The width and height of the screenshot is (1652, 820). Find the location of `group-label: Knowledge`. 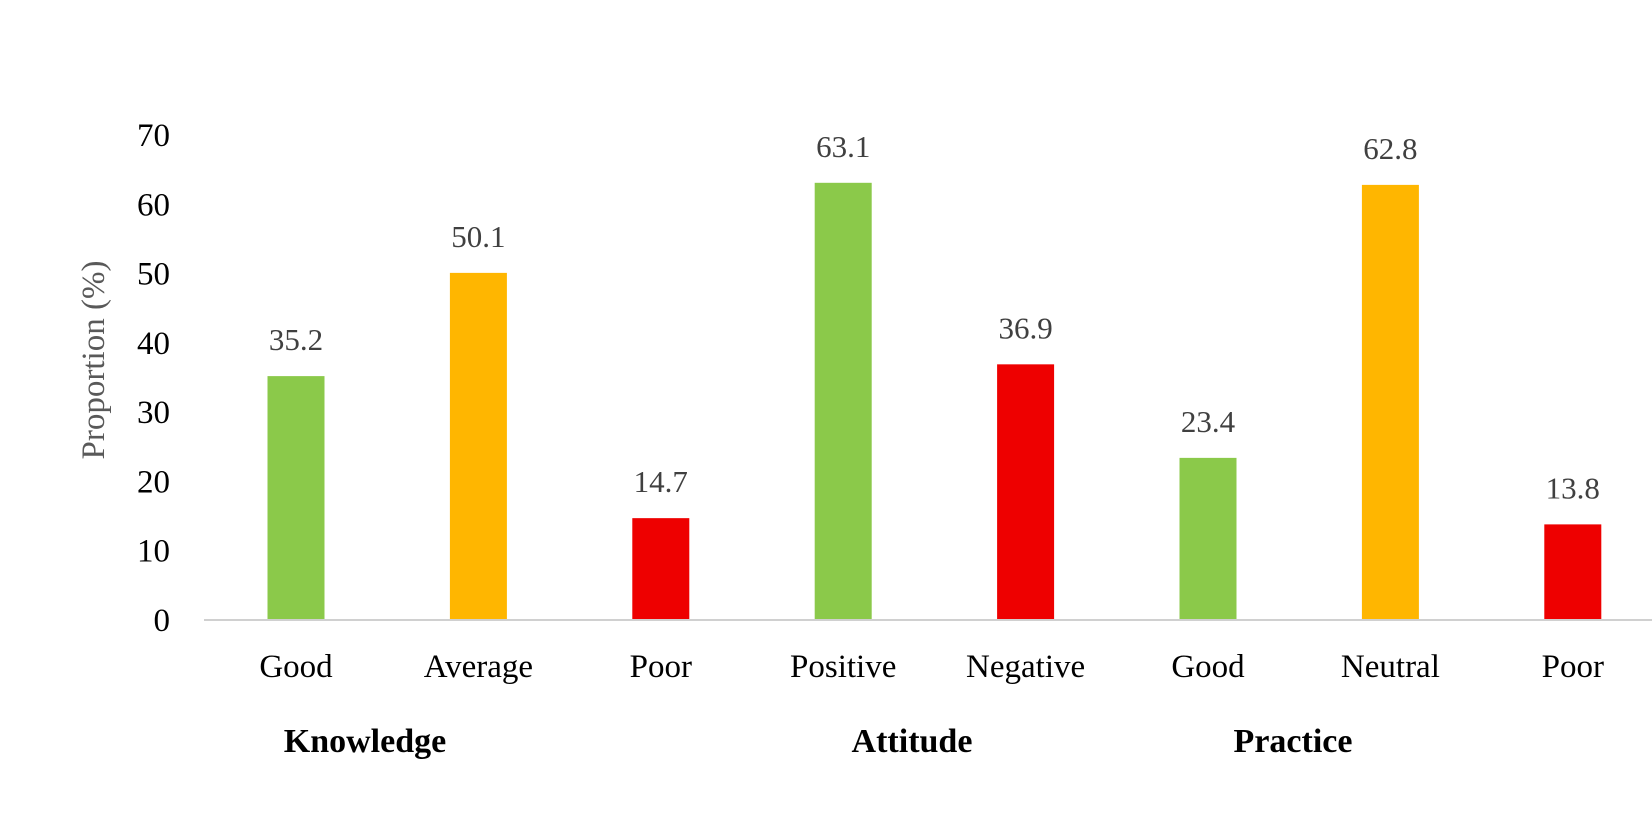

group-label: Knowledge is located at coordinates (365, 741).